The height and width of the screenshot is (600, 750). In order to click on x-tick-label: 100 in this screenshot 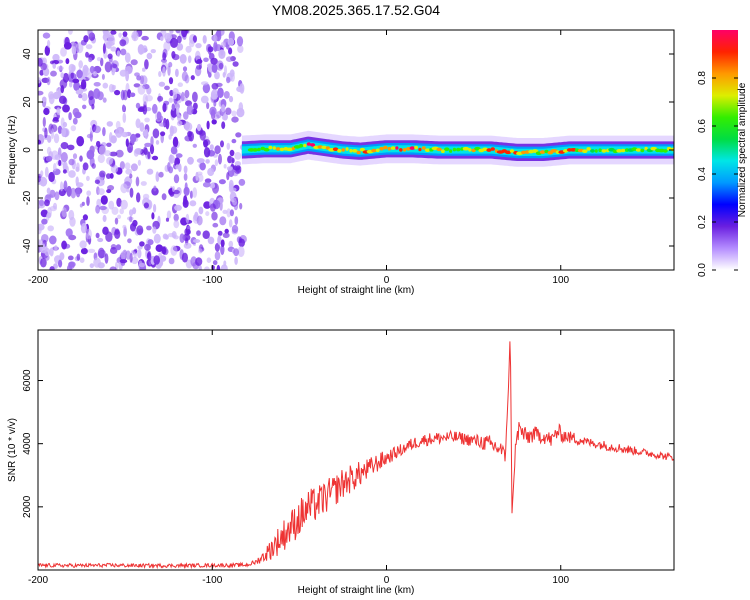, I will do `click(560, 280)`.